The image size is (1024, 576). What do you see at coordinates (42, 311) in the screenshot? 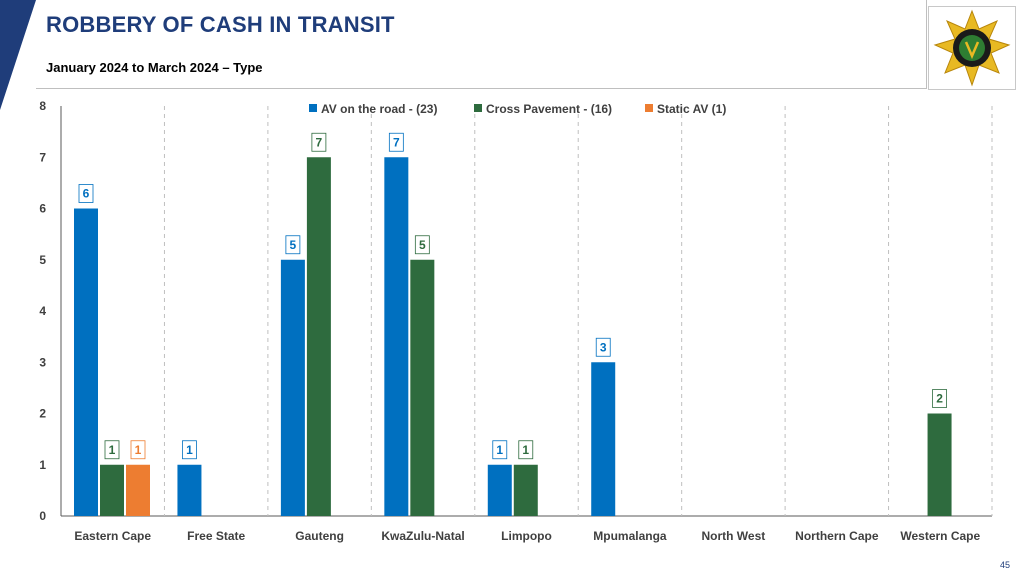
I see `y-tick-label: 4` at bounding box center [42, 311].